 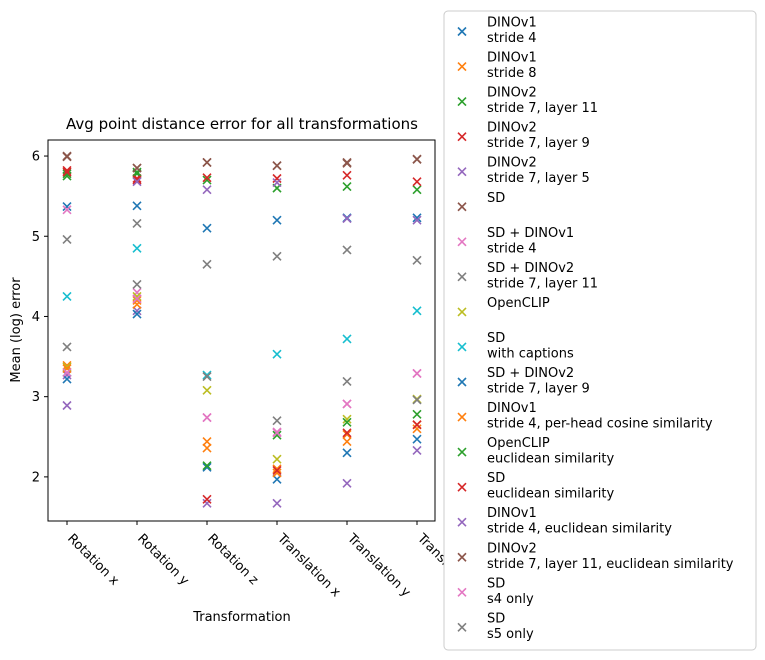 What do you see at coordinates (530, 373) in the screenshot?
I see `legend-label: SD + DINOv2` at bounding box center [530, 373].